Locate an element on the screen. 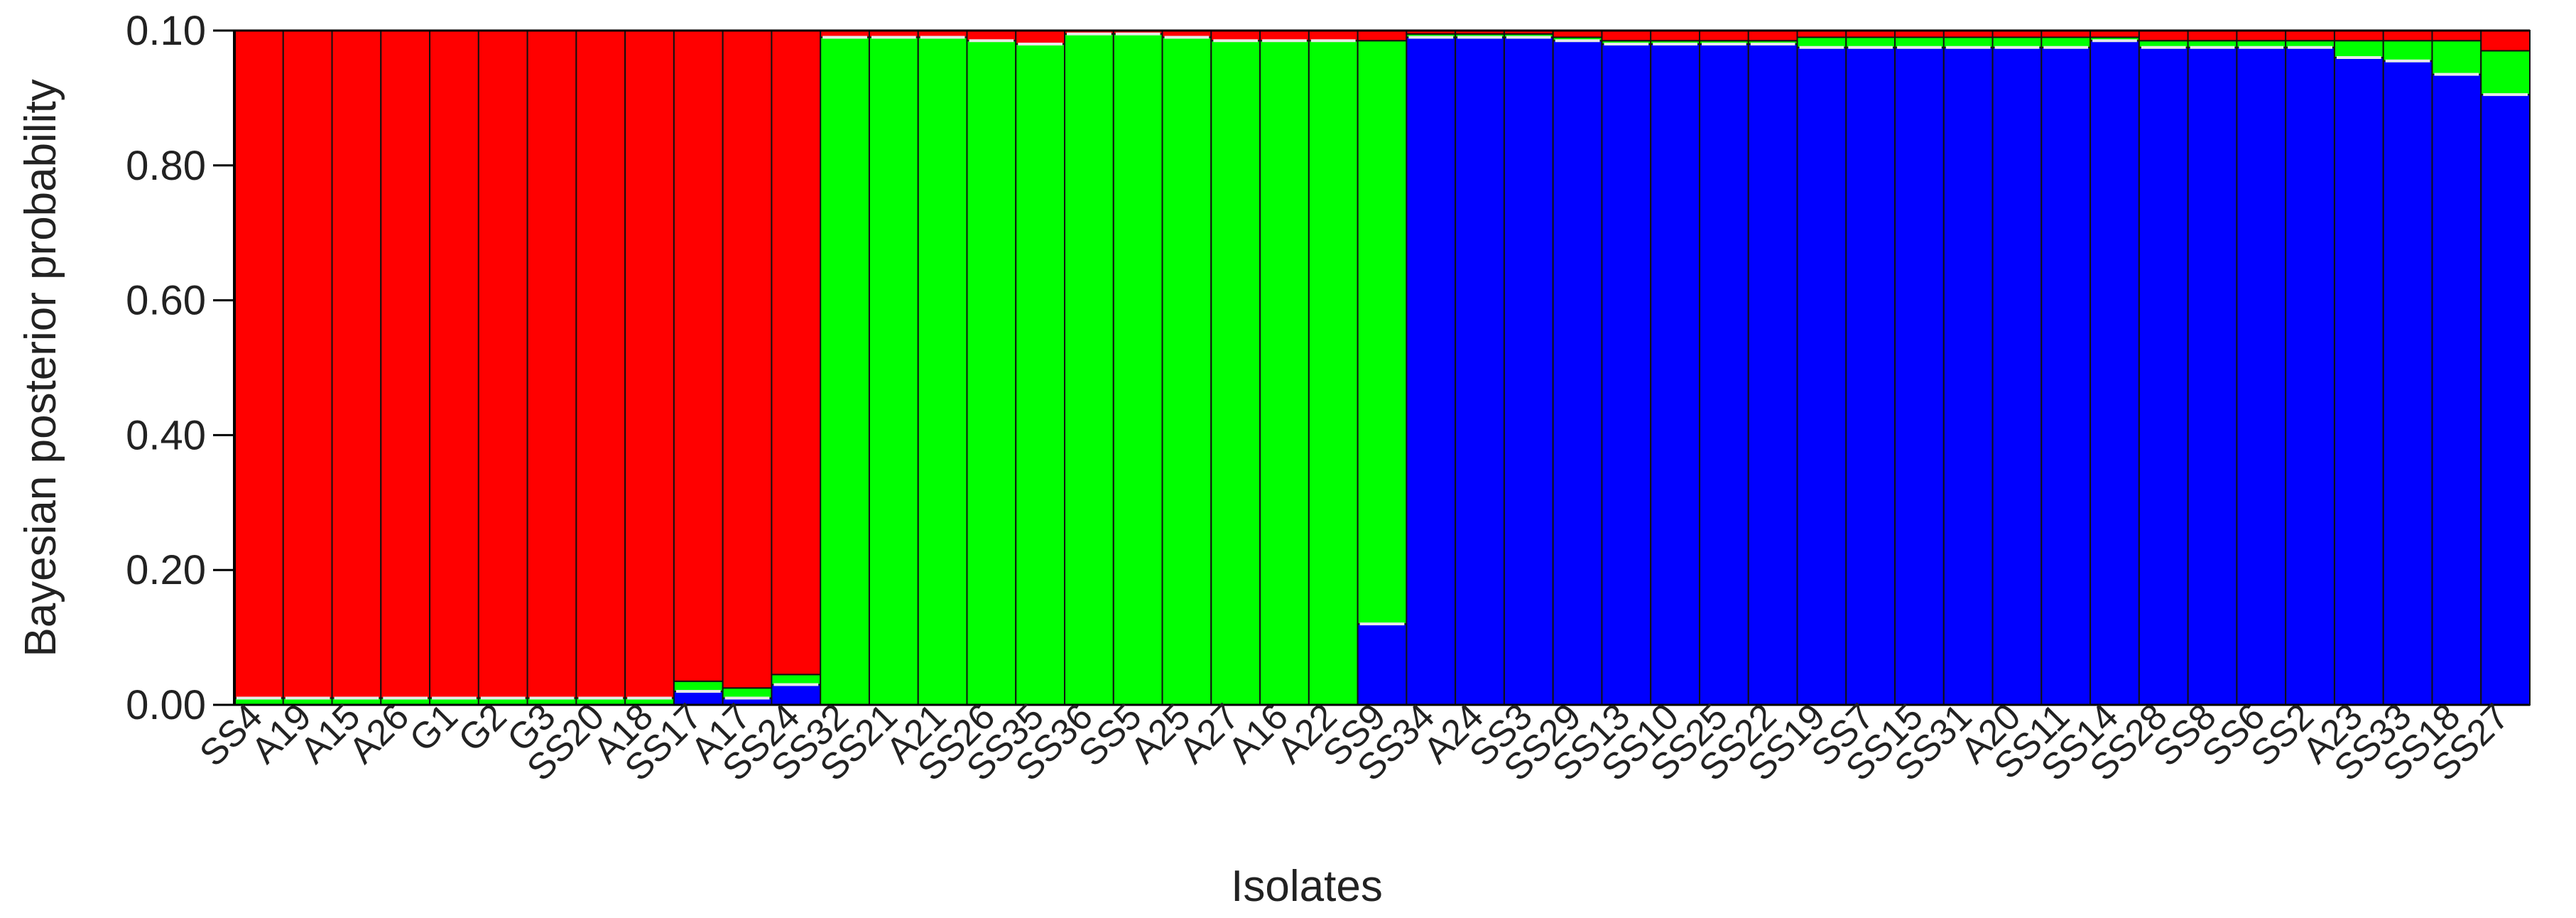 This screenshot has height=918, width=2576. bar-segment-A18-red is located at coordinates (649, 364).